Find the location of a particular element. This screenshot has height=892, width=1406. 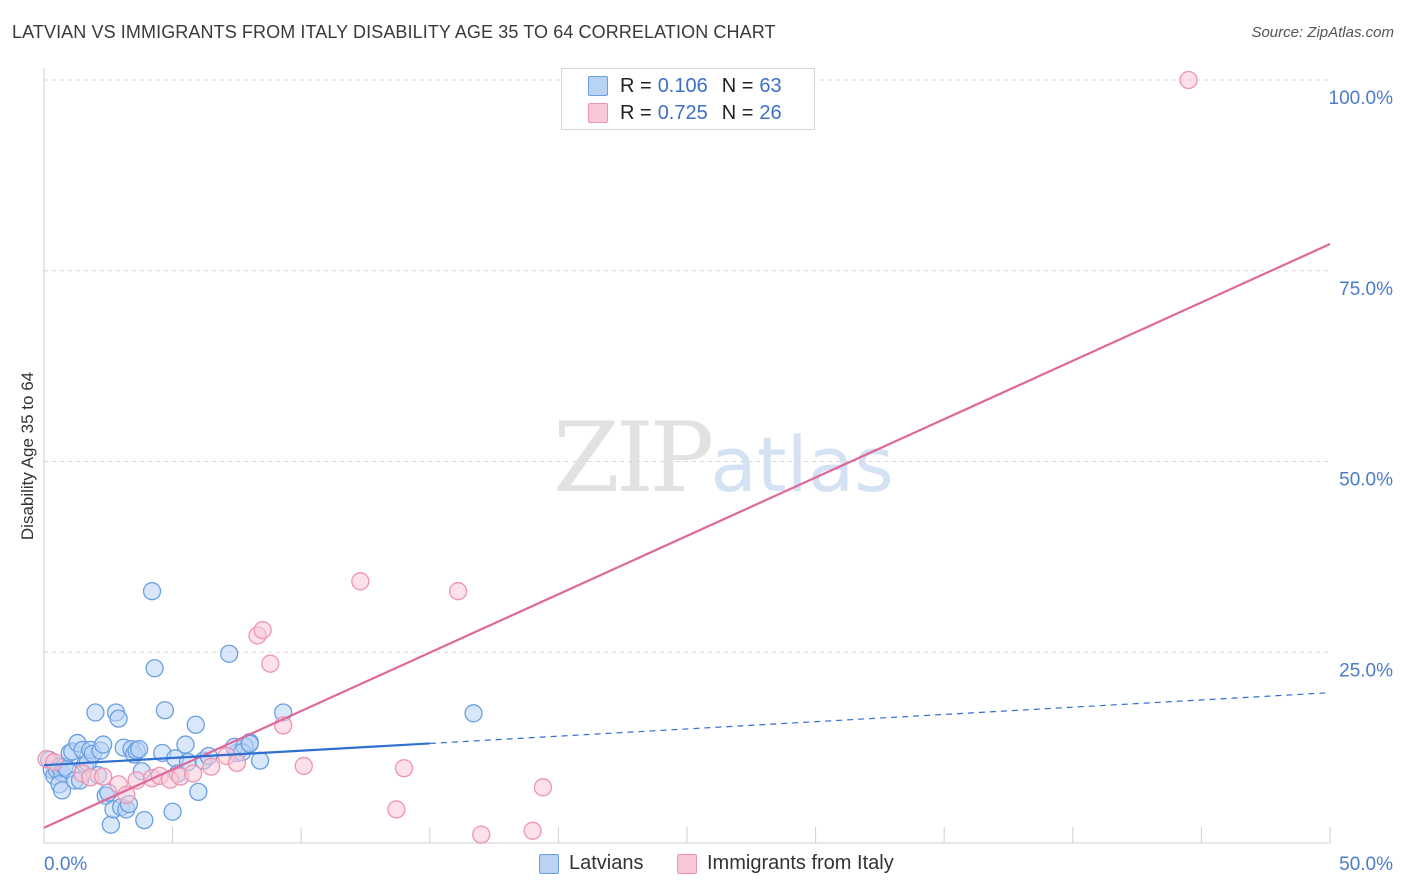

legend-item-latvians: Latvians is located at coordinates (591, 863).